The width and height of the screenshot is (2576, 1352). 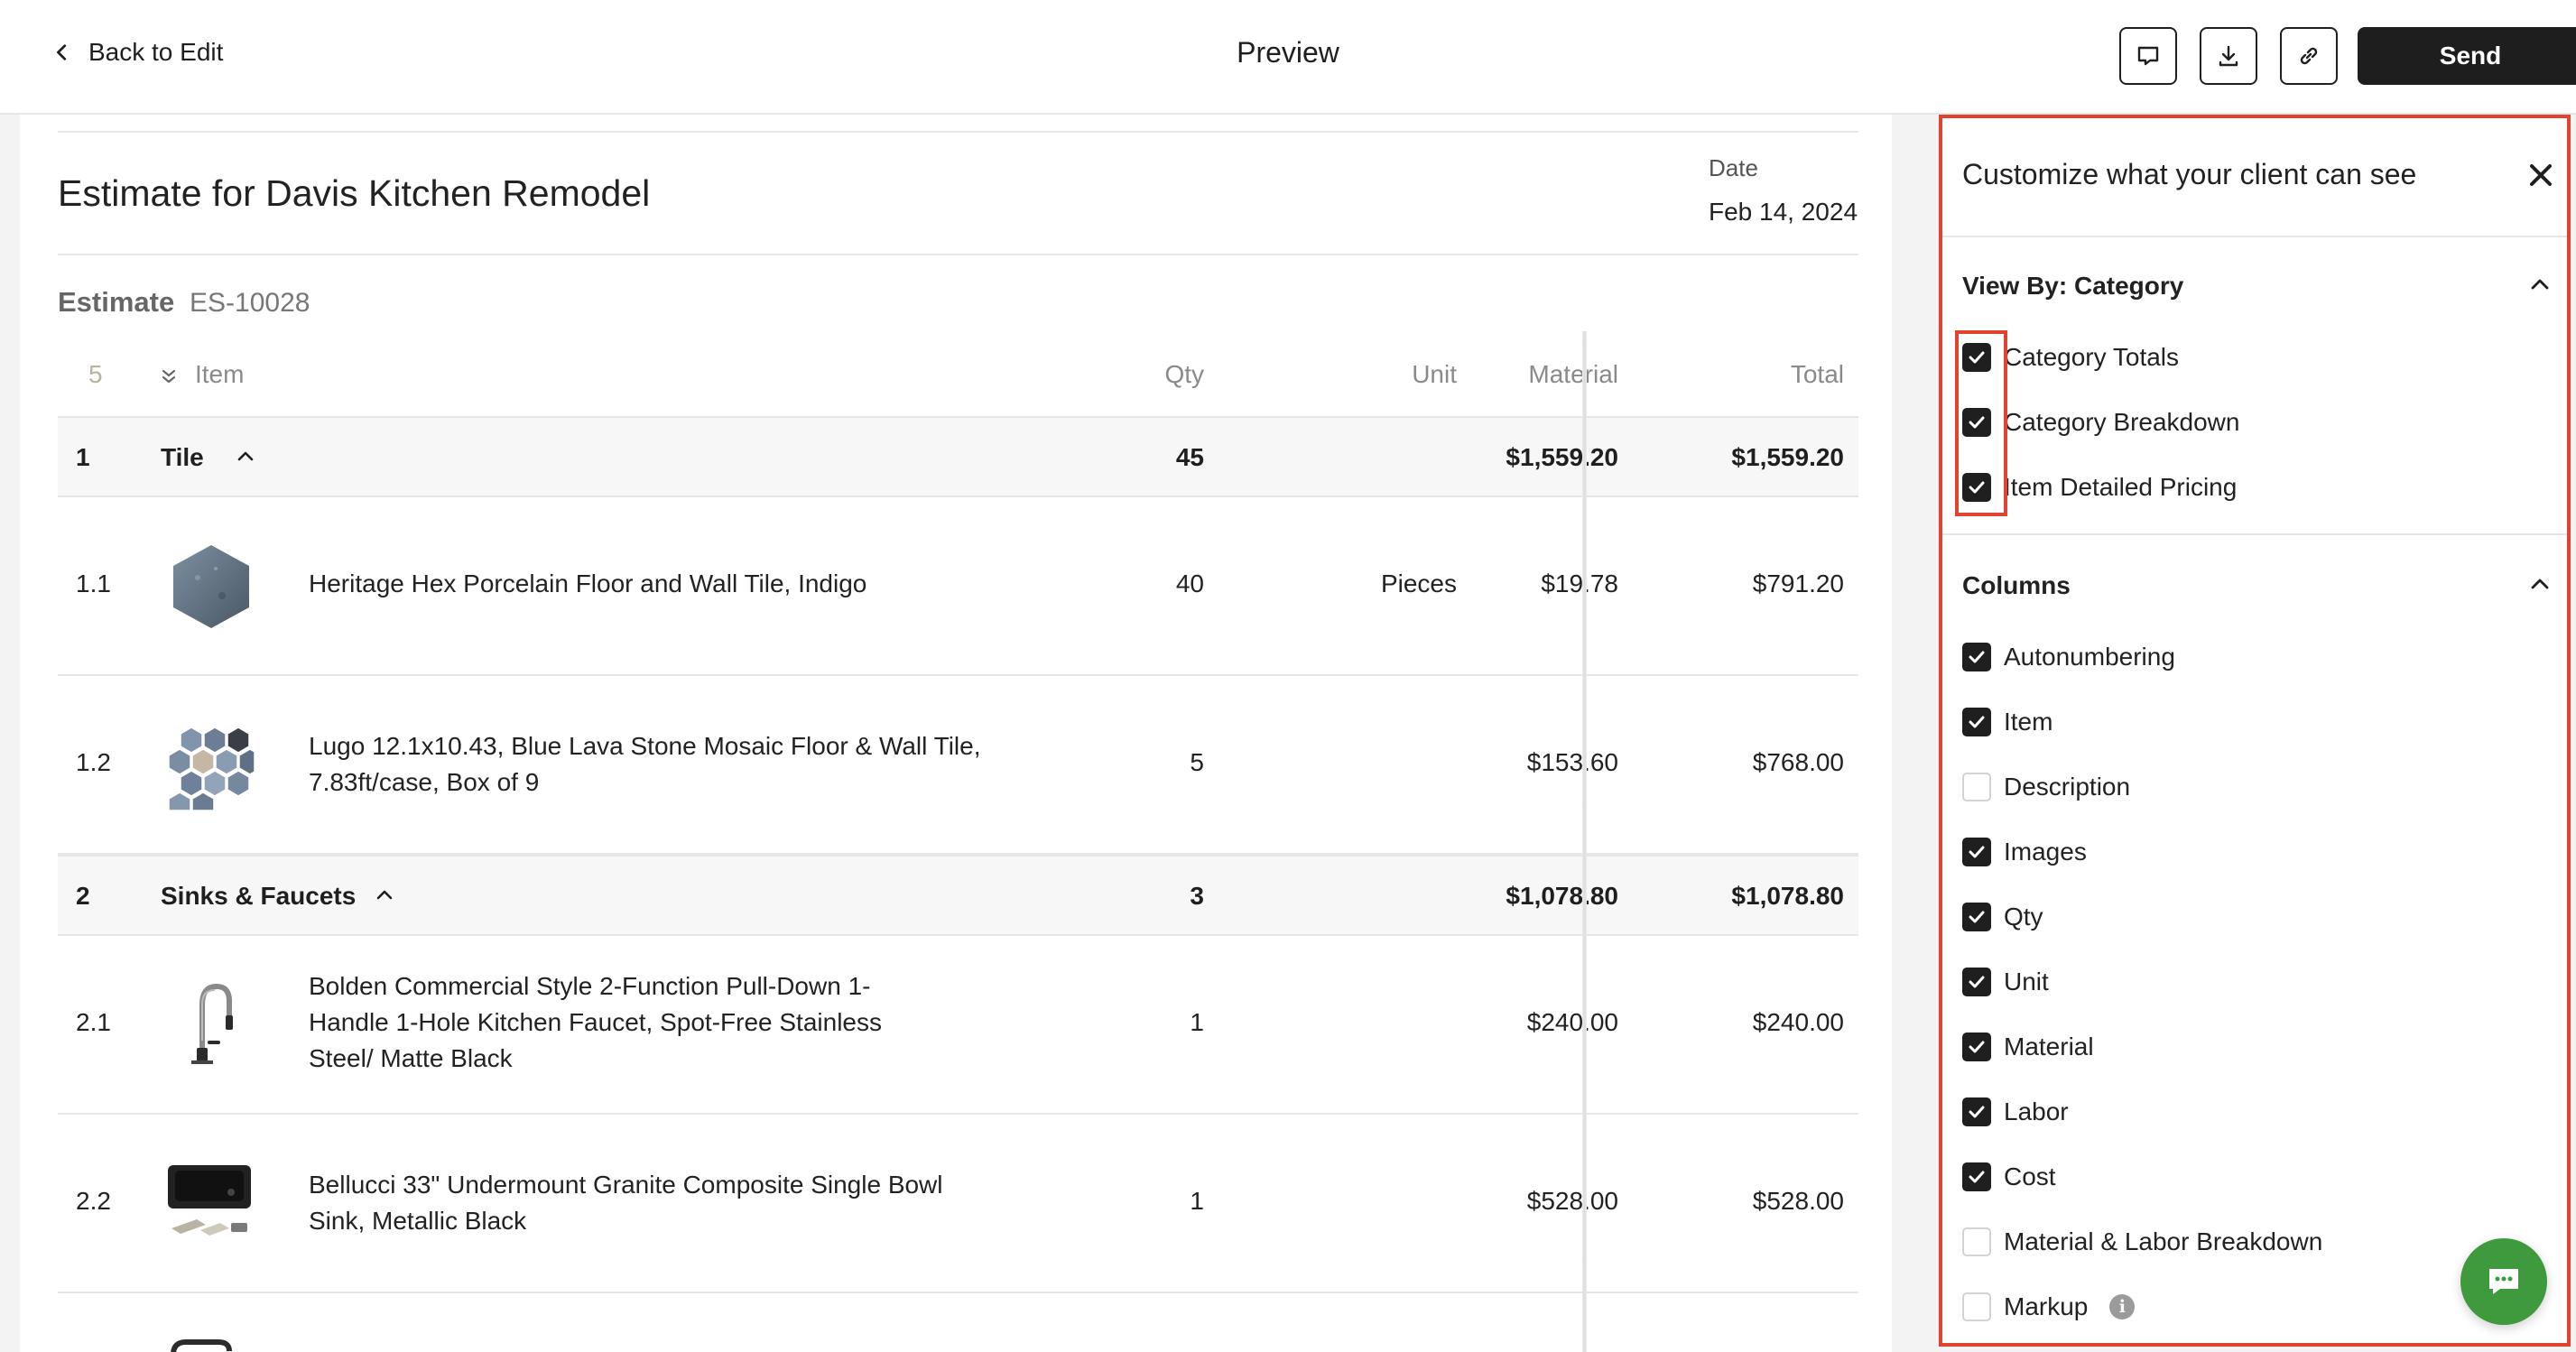 I want to click on table-header: 5 Item Qty Unit Material Total, so click(x=958, y=376).